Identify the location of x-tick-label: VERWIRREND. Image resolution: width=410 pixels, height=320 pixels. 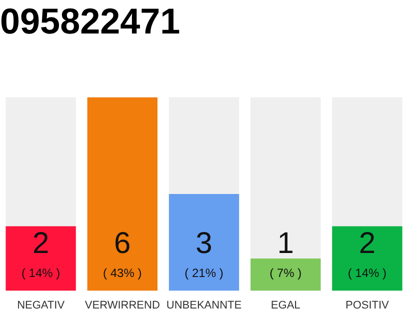
(122, 305).